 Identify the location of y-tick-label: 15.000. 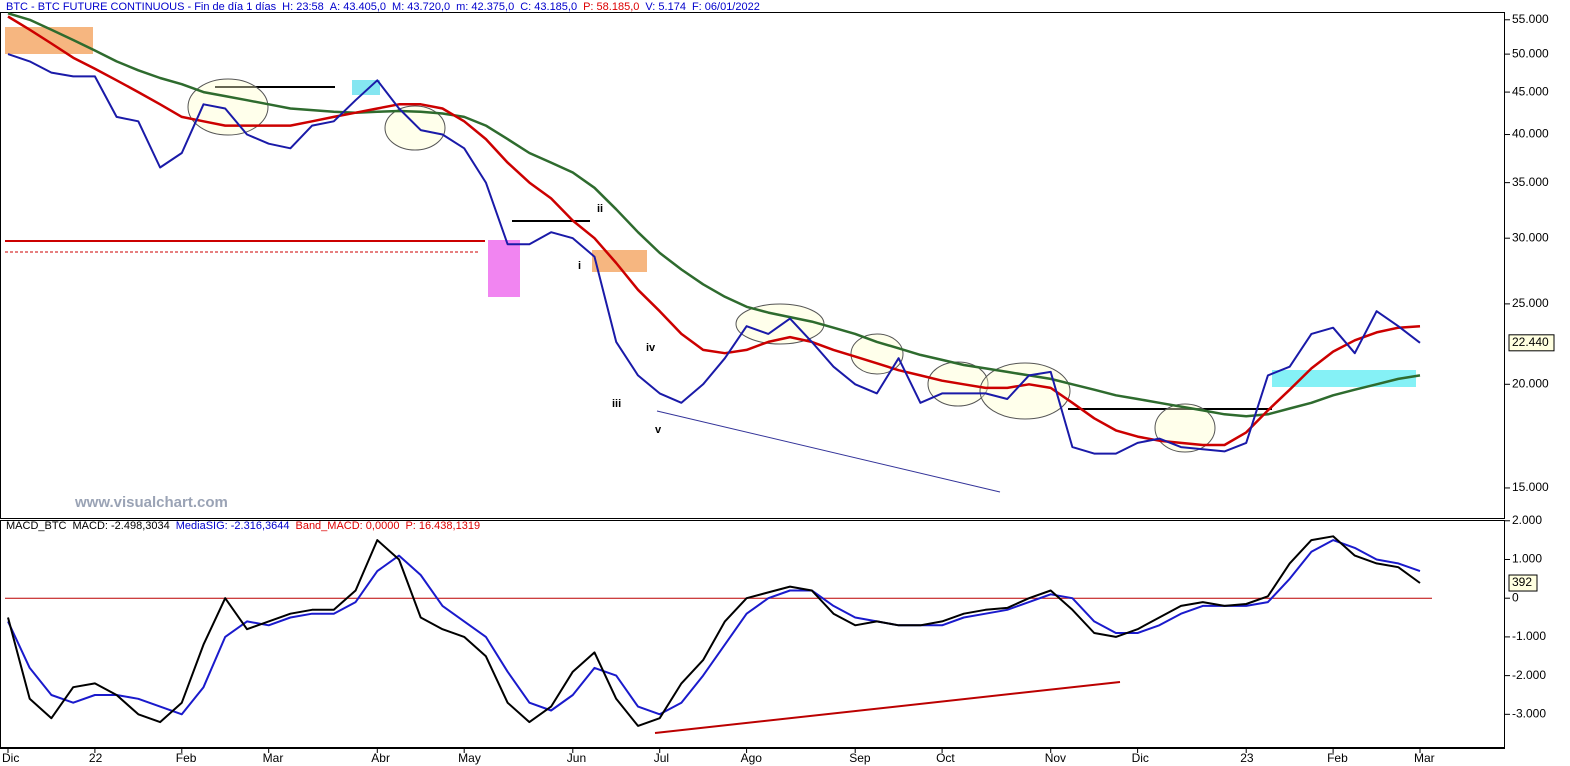
(1530, 487).